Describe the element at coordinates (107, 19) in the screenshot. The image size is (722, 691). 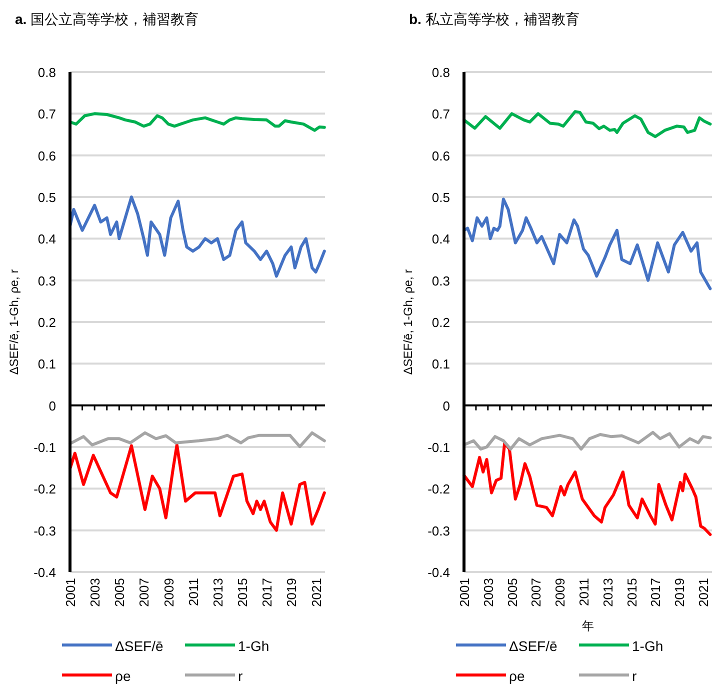
I see `chart-title: a. 国公立高等学校，補習教育` at that location.